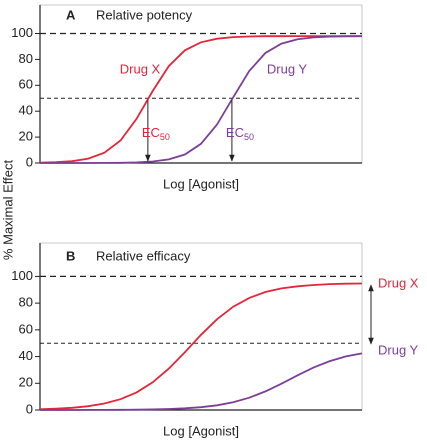  I want to click on y-axis-label: % Maximal Effect, so click(7, 210).